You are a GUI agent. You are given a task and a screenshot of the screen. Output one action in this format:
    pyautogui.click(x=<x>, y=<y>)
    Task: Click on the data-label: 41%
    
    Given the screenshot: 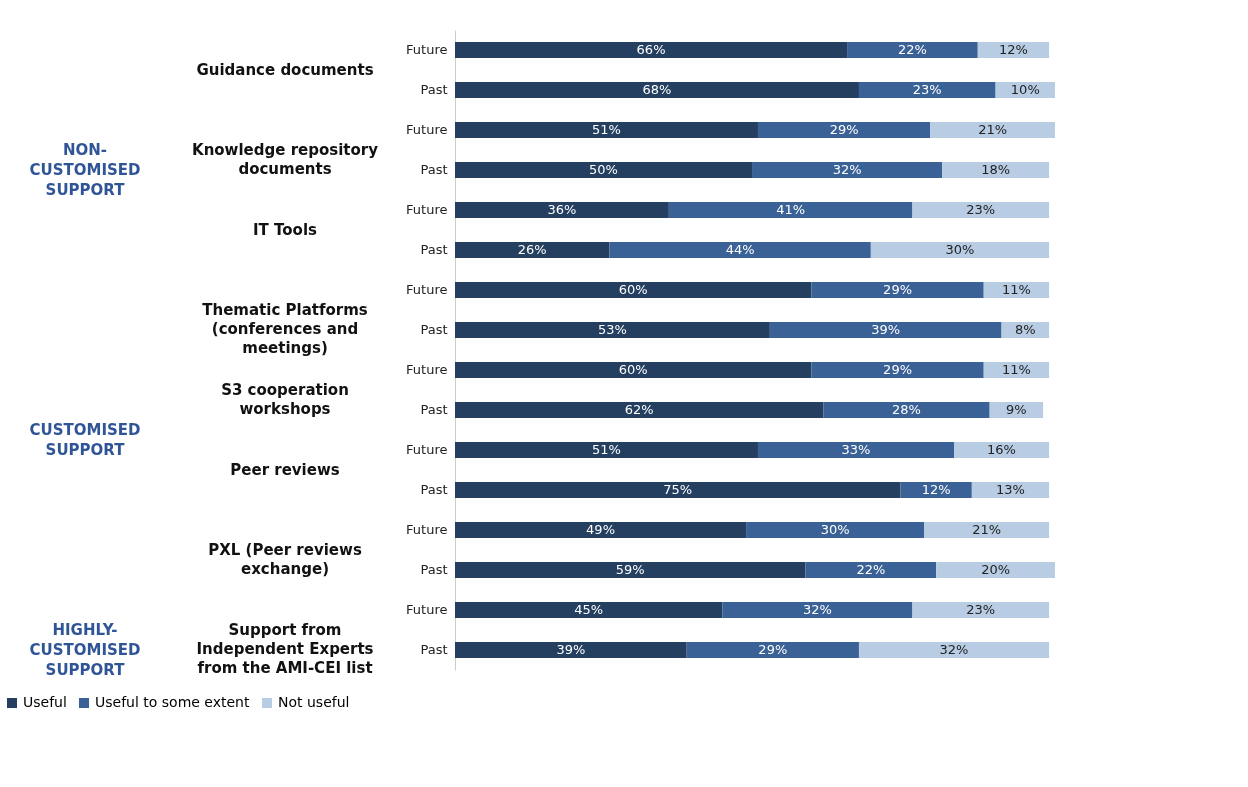 What is the action you would take?
    pyautogui.click(x=791, y=209)
    